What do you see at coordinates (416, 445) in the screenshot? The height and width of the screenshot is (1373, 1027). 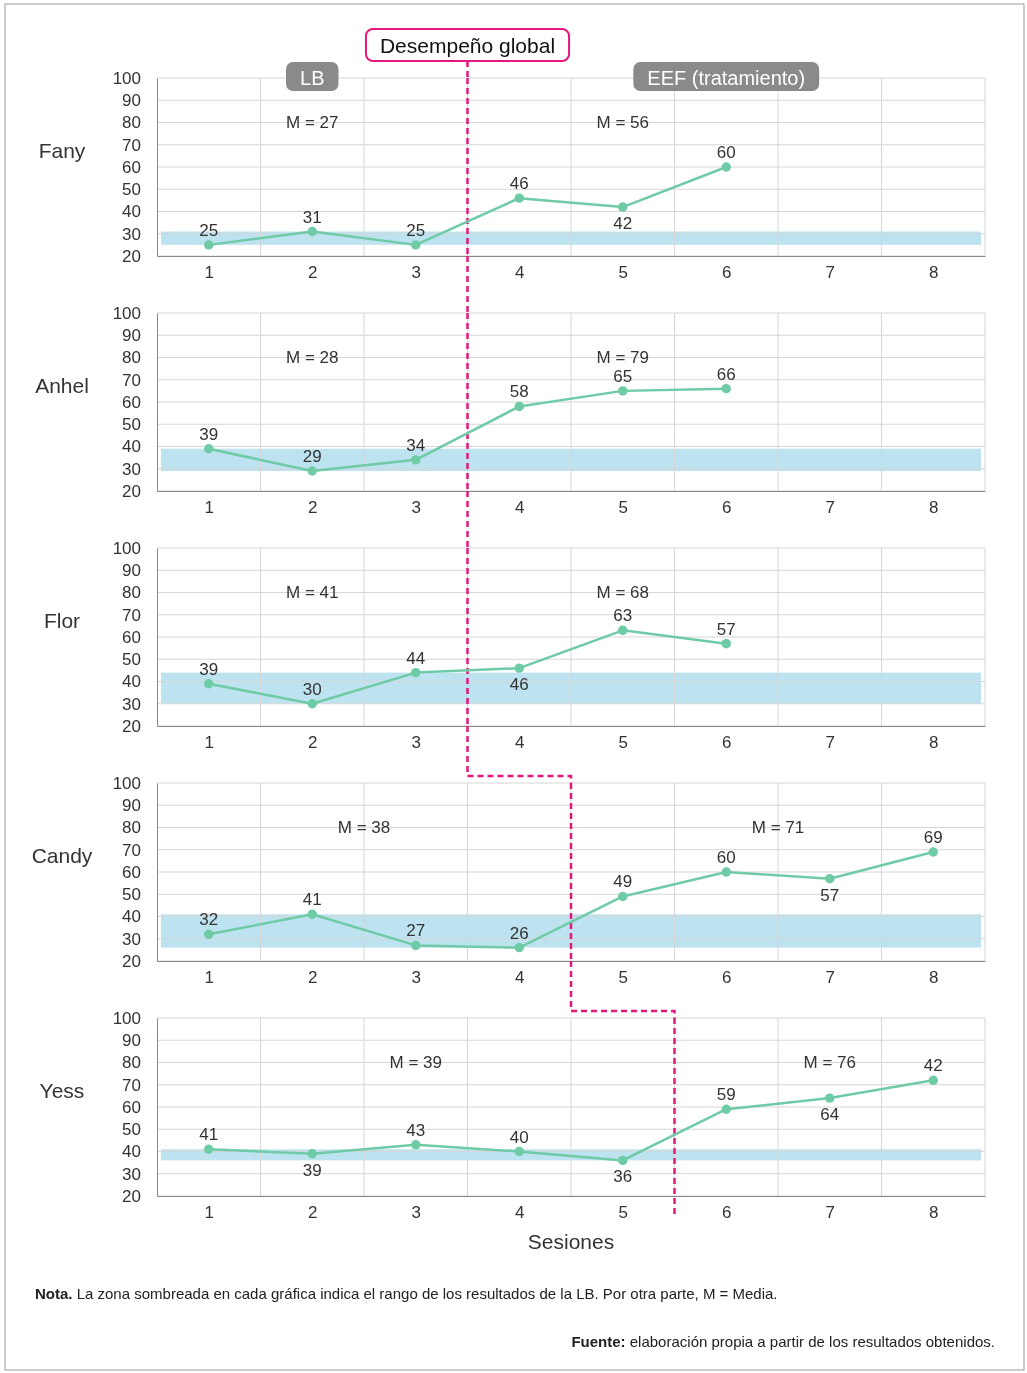 I see `data-label: 34` at bounding box center [416, 445].